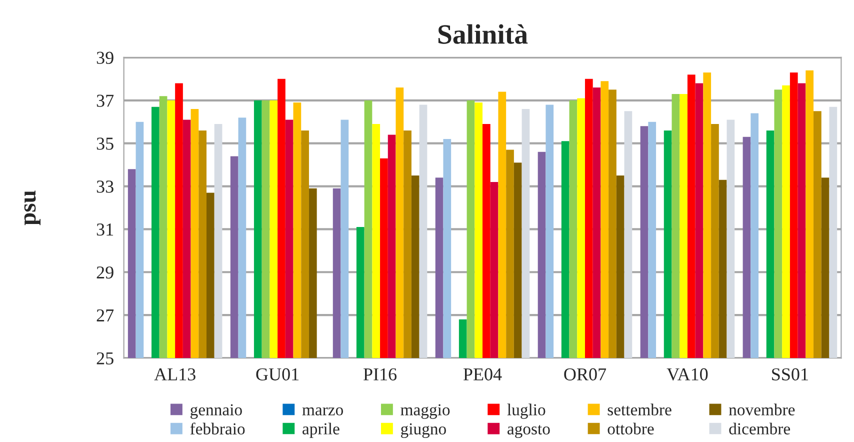  Describe the element at coordinates (529, 431) in the screenshot. I see `legend-label: agosto` at that location.